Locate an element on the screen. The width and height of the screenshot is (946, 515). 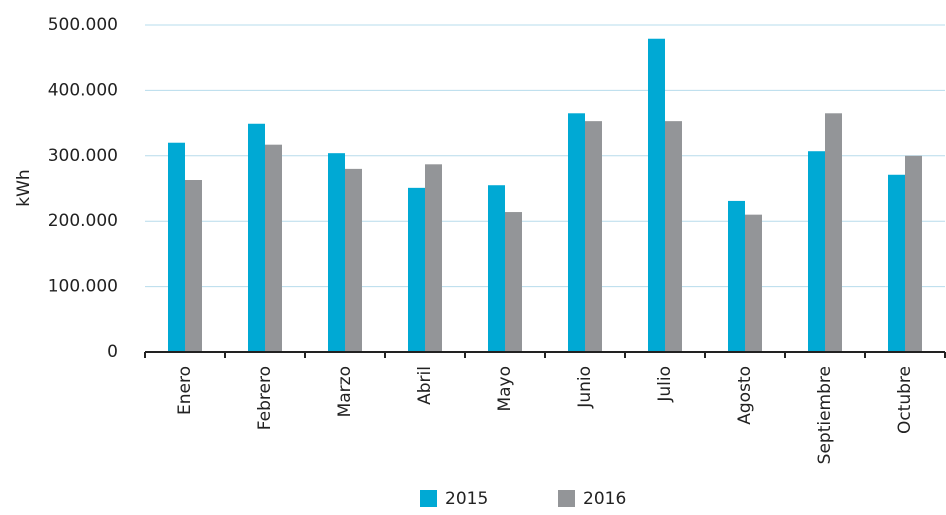
legend-label: 2015 is located at coordinates (466, 499).